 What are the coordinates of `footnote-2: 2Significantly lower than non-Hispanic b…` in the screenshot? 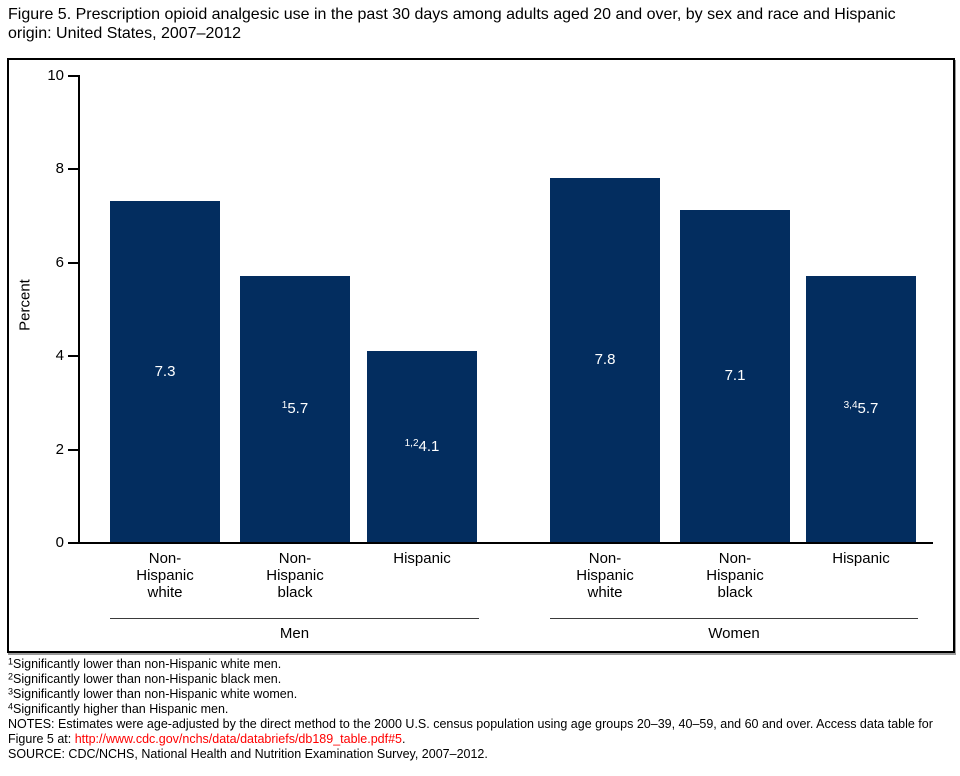 It's located at (480, 679).